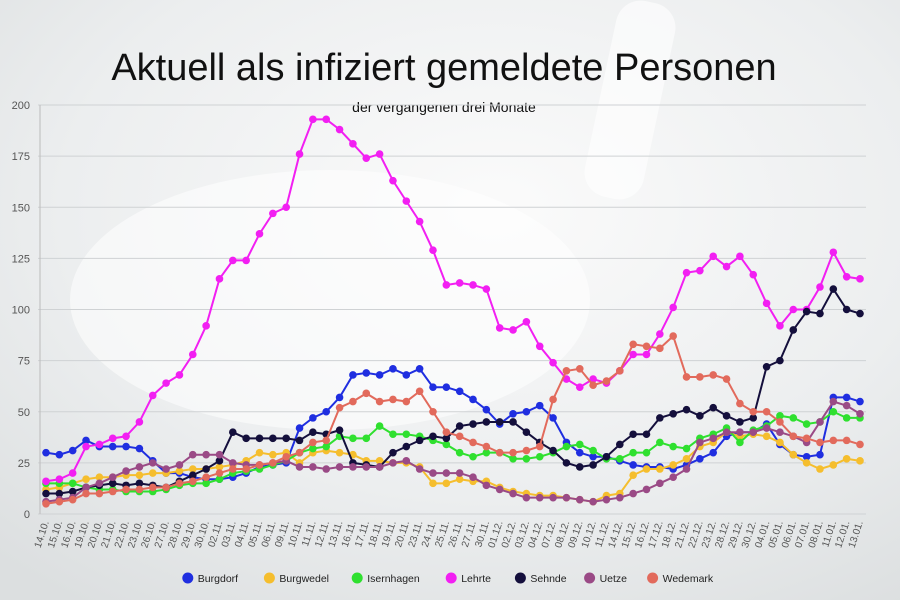 The height and width of the screenshot is (600, 900). Describe the element at coordinates (218, 579) in the screenshot. I see `legend-label: Burgdorf` at that location.